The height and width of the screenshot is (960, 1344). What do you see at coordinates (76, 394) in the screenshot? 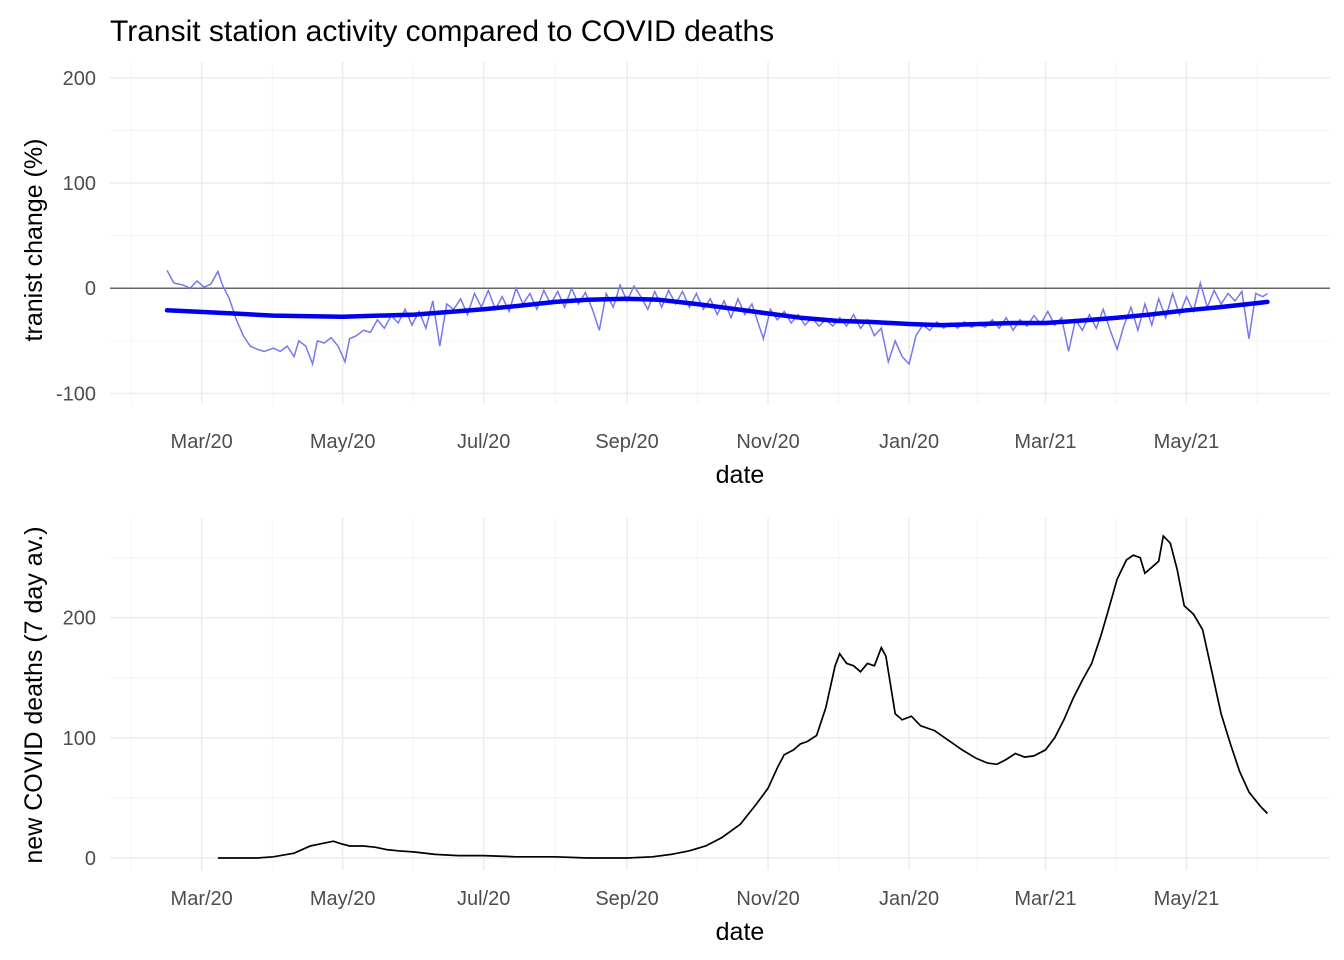
I see `y-tick-label: -100` at bounding box center [76, 394].